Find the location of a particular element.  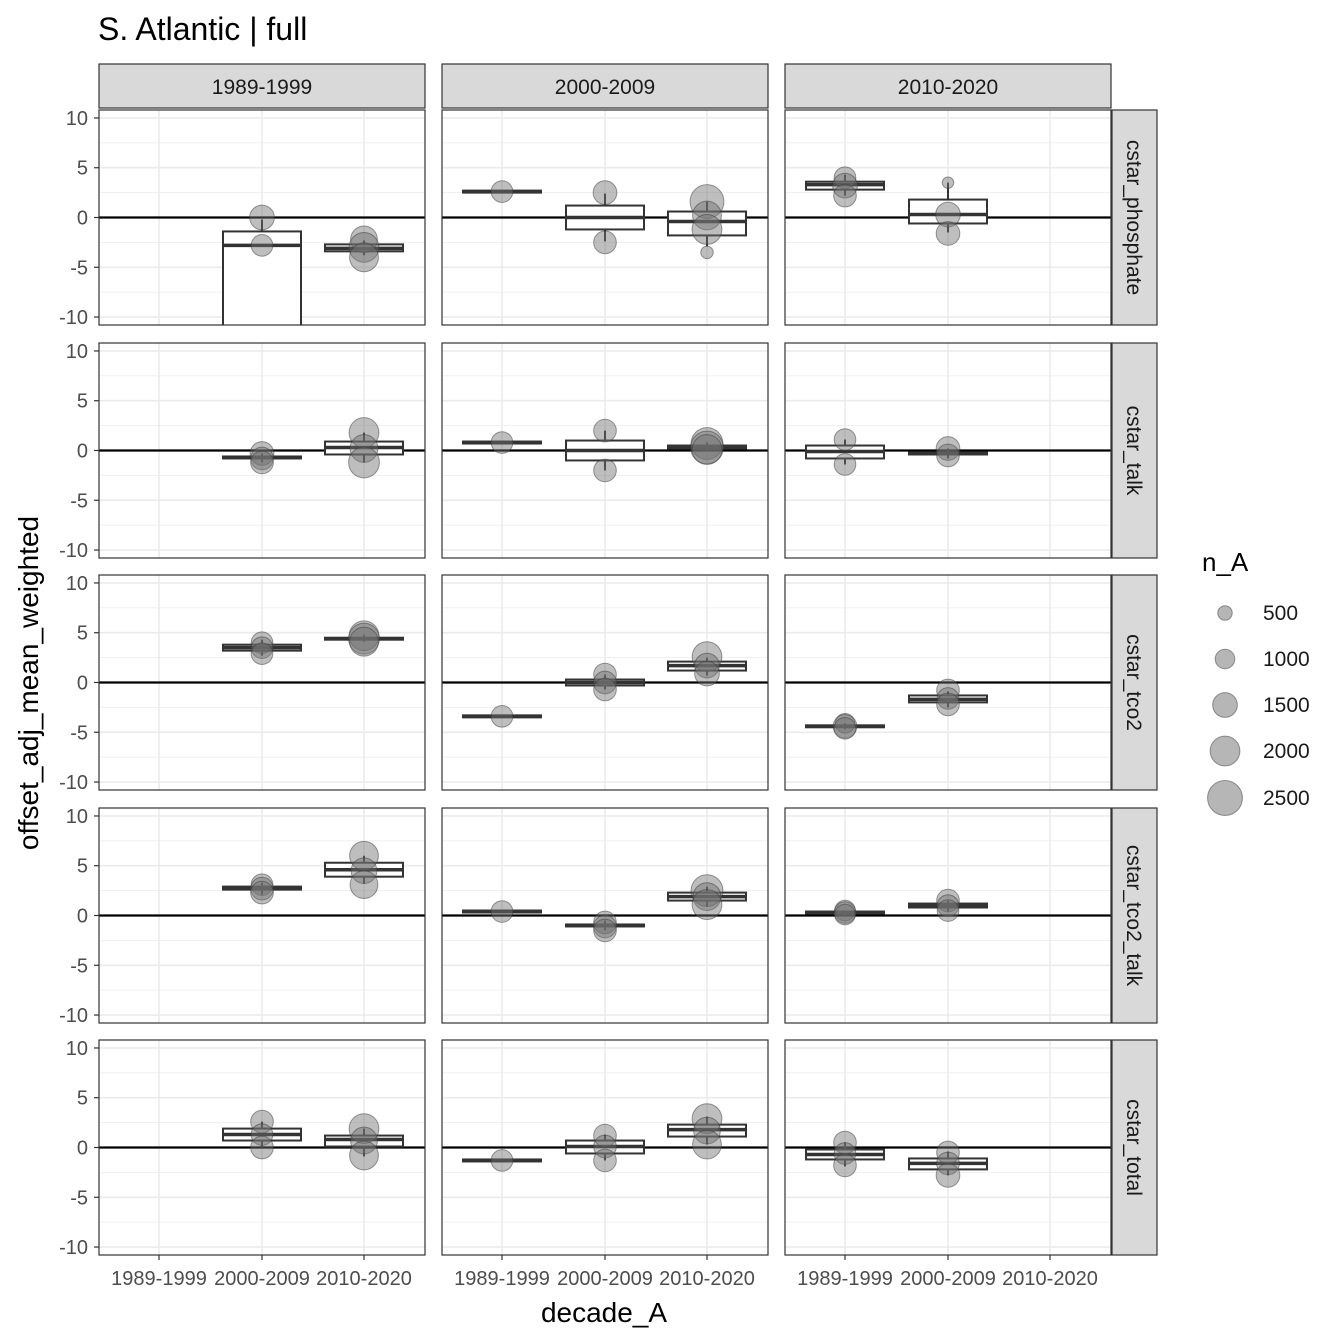

row-strip-label: cstar_total is located at coordinates (1133, 1147).